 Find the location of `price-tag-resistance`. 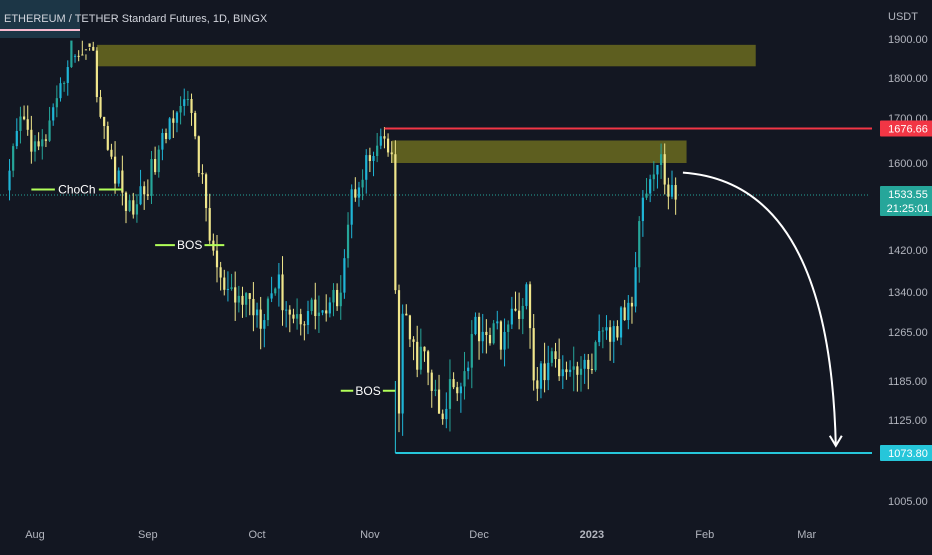

price-tag-resistance is located at coordinates (906, 128).